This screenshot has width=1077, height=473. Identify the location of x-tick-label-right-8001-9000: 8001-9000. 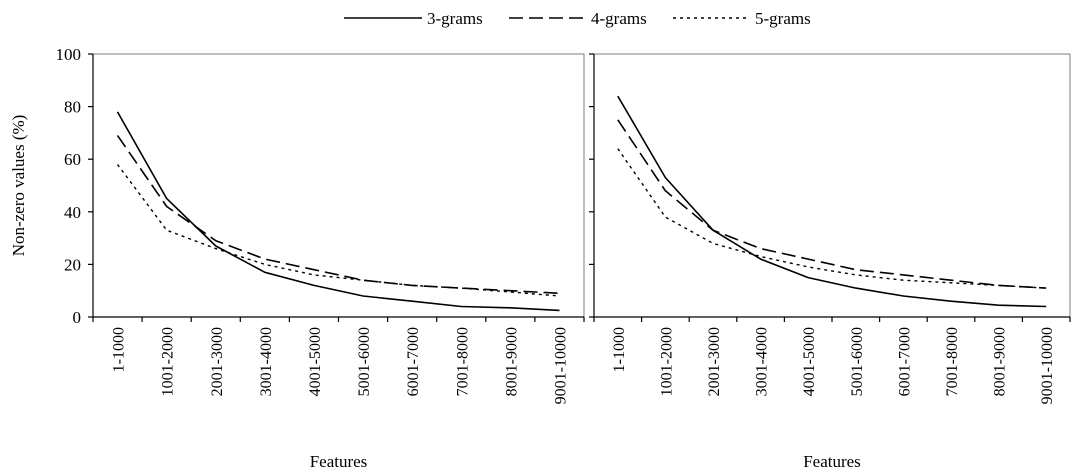
(1000, 361).